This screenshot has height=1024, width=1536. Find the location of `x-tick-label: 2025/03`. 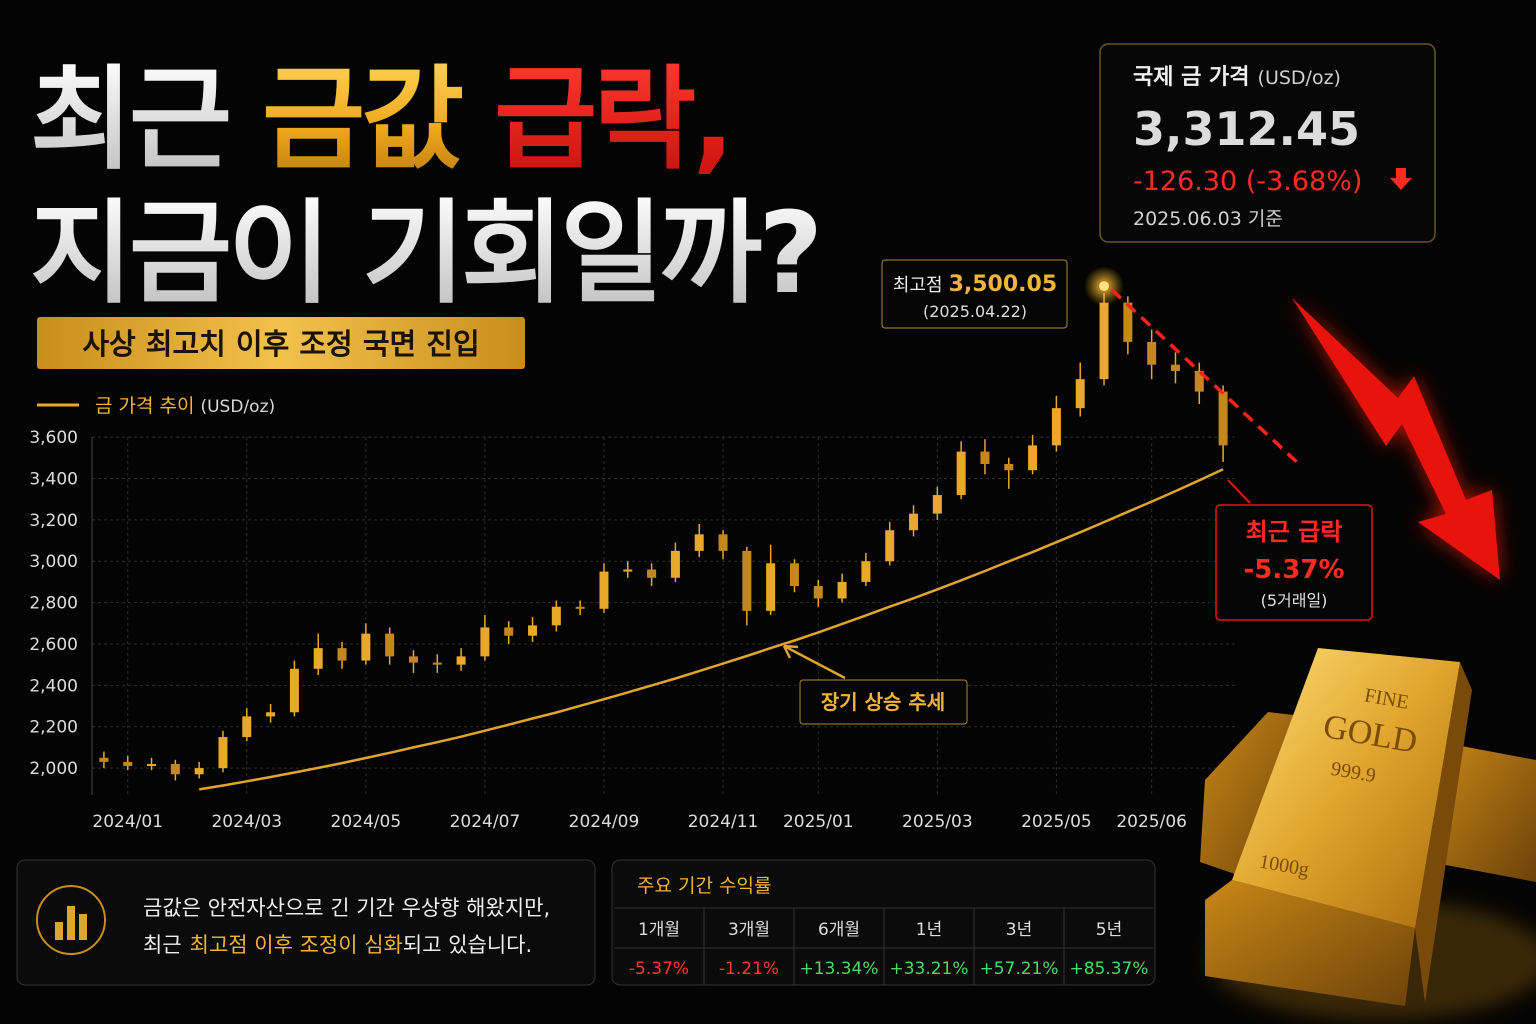

x-tick-label: 2025/03 is located at coordinates (937, 822).